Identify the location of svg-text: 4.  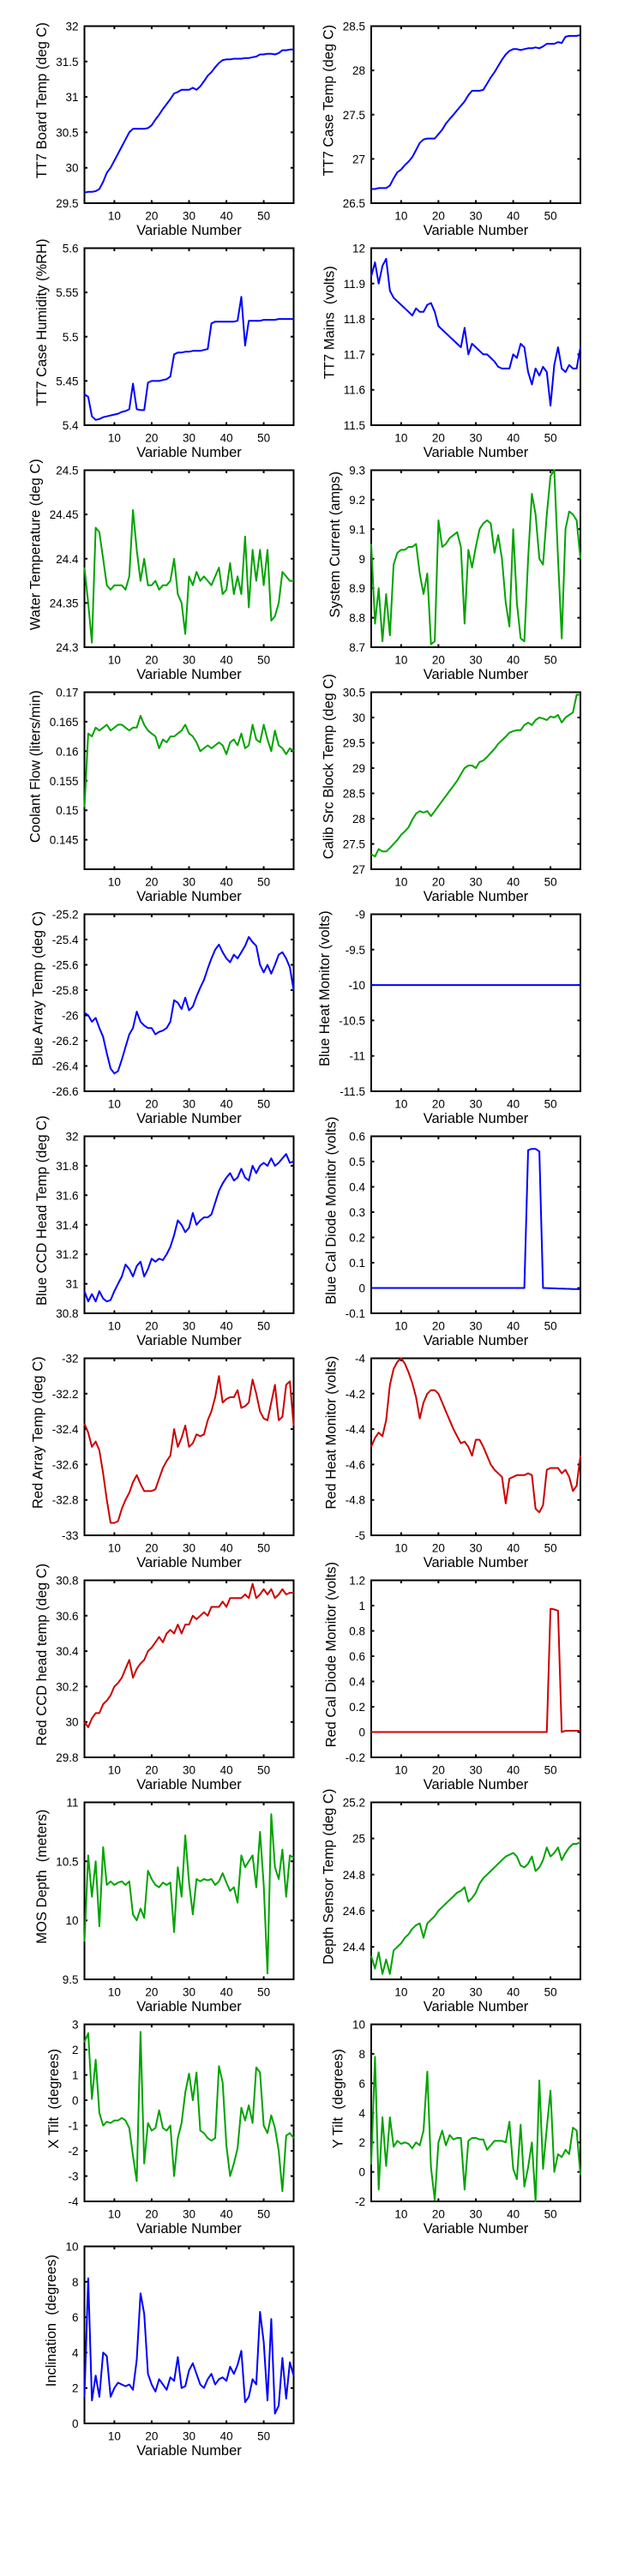
(361, 2113).